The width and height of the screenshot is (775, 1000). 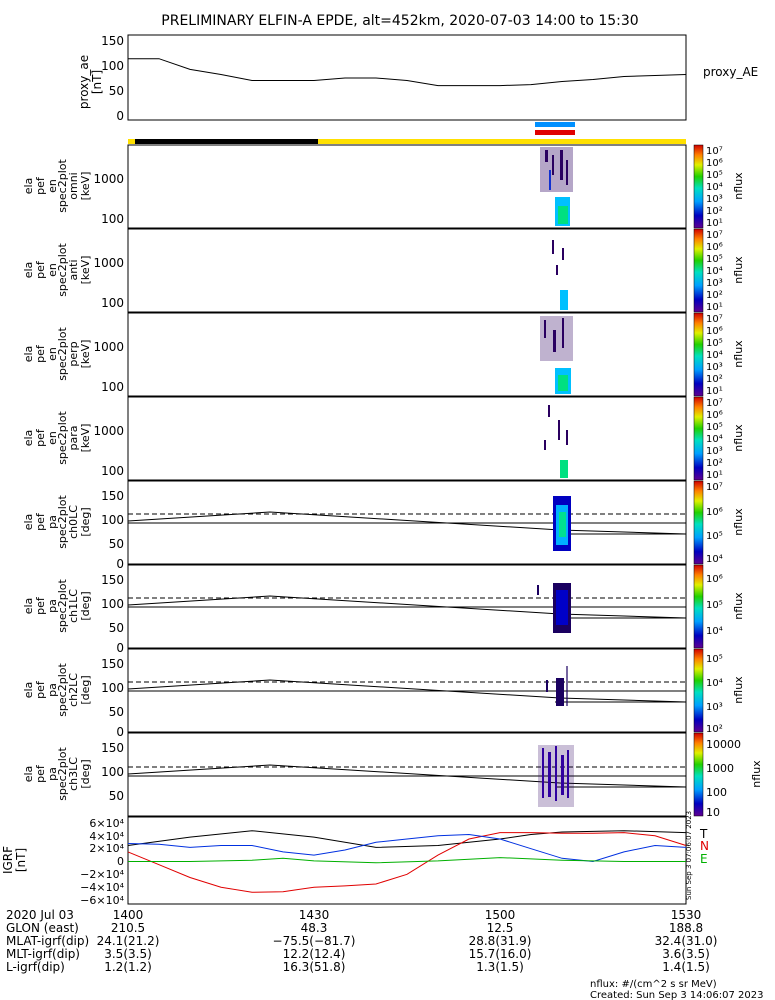 What do you see at coordinates (128, 941) in the screenshot?
I see `ephem-val: 24.1(21.2)` at bounding box center [128, 941].